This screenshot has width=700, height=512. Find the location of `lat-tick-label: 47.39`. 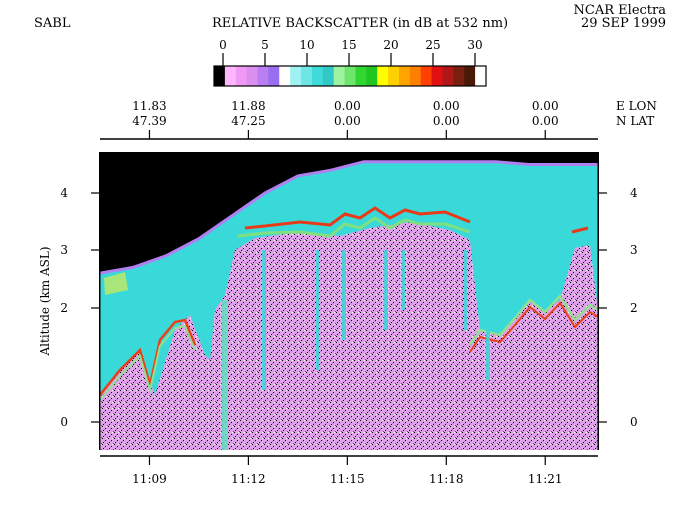

lat-tick-label: 47.39 is located at coordinates (149, 121).